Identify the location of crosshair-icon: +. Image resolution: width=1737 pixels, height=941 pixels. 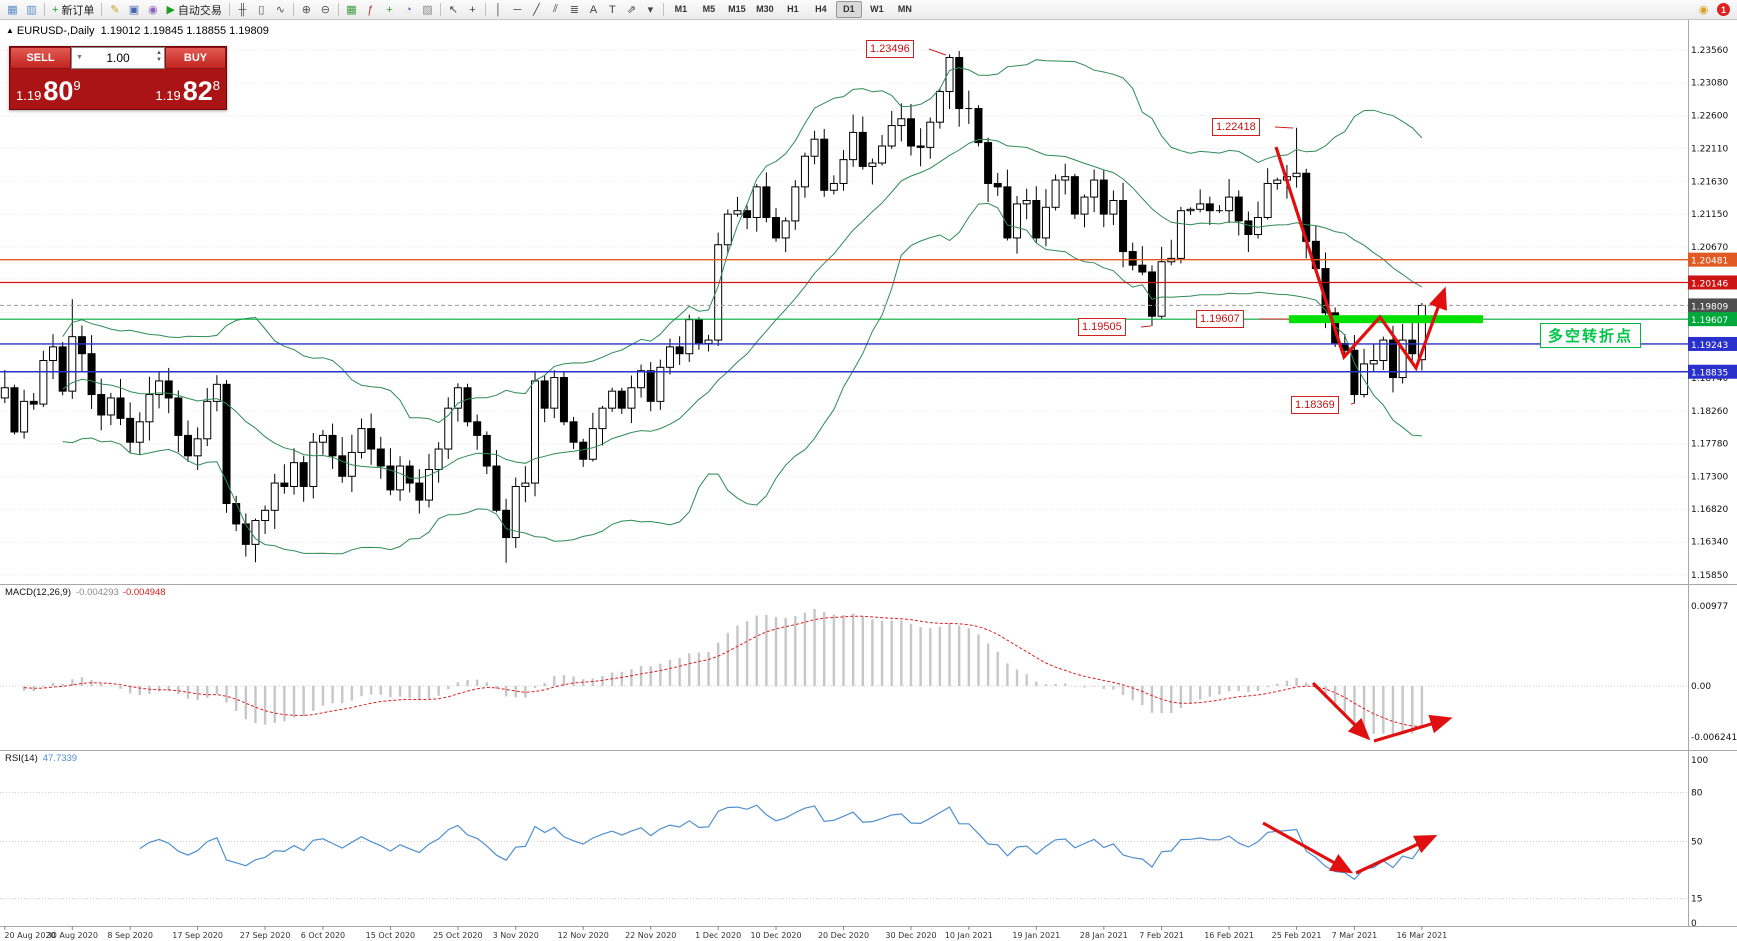
(472, 10).